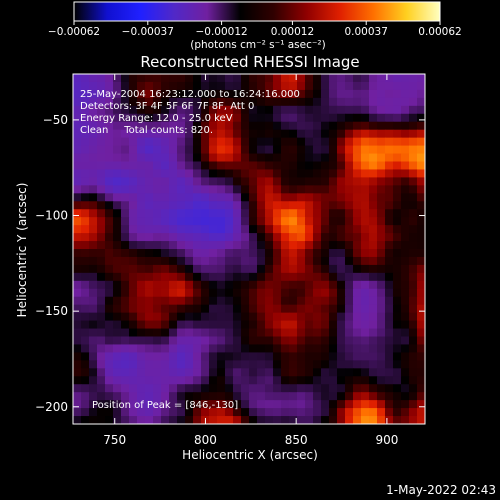 This screenshot has height=500, width=500. I want to click on annotation-energy-range: Energy Range: 12.0 - 25.0 keV, so click(156, 118).